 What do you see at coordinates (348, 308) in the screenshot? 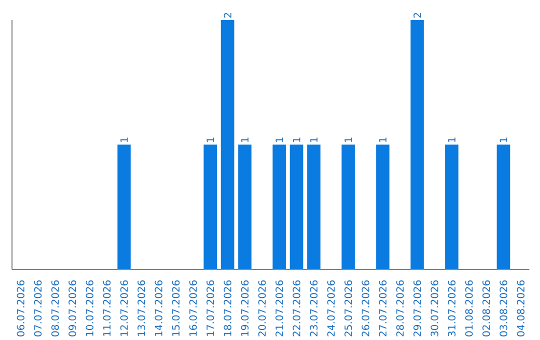
I see `x-tick-label: 25.07.2026` at bounding box center [348, 308].